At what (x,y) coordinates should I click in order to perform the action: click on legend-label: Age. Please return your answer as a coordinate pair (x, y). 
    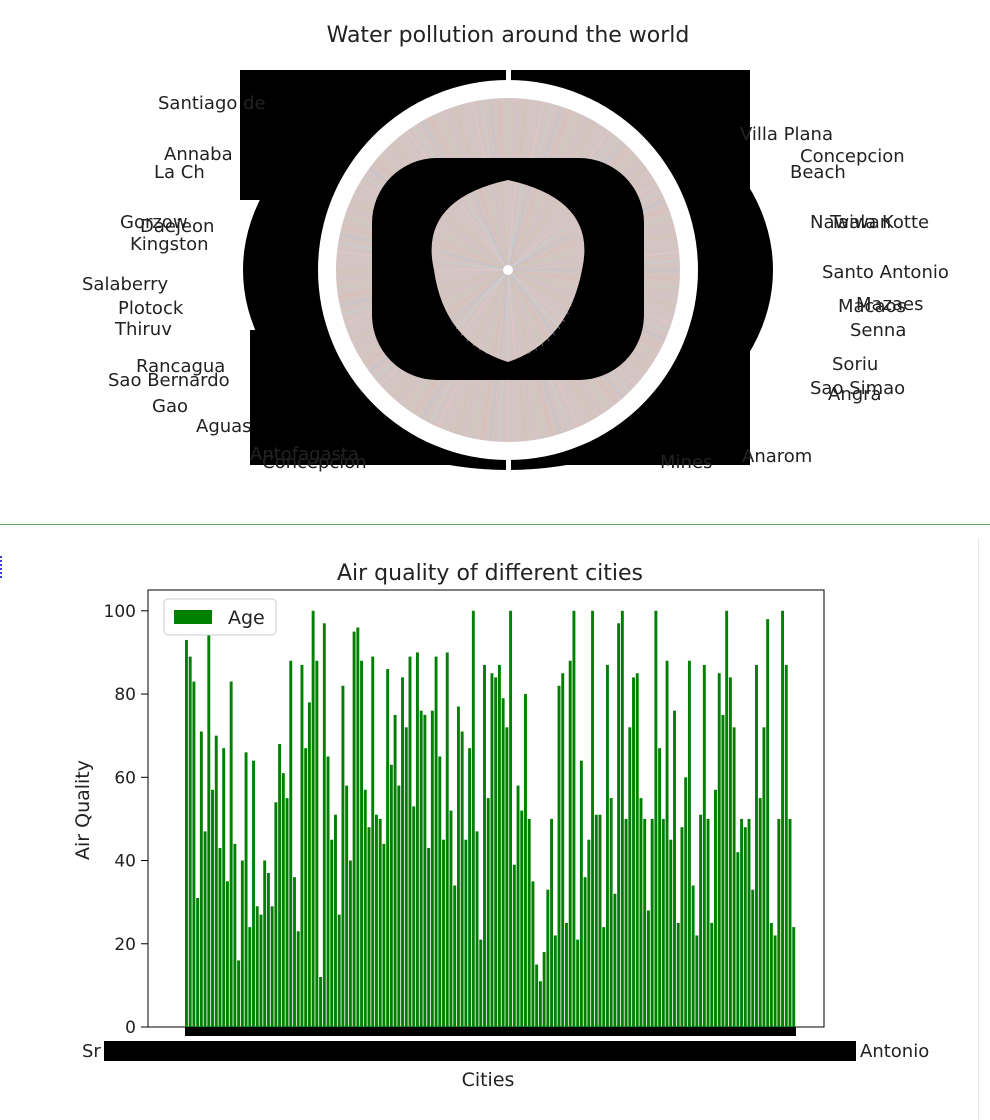
    Looking at the image, I should click on (246, 618).